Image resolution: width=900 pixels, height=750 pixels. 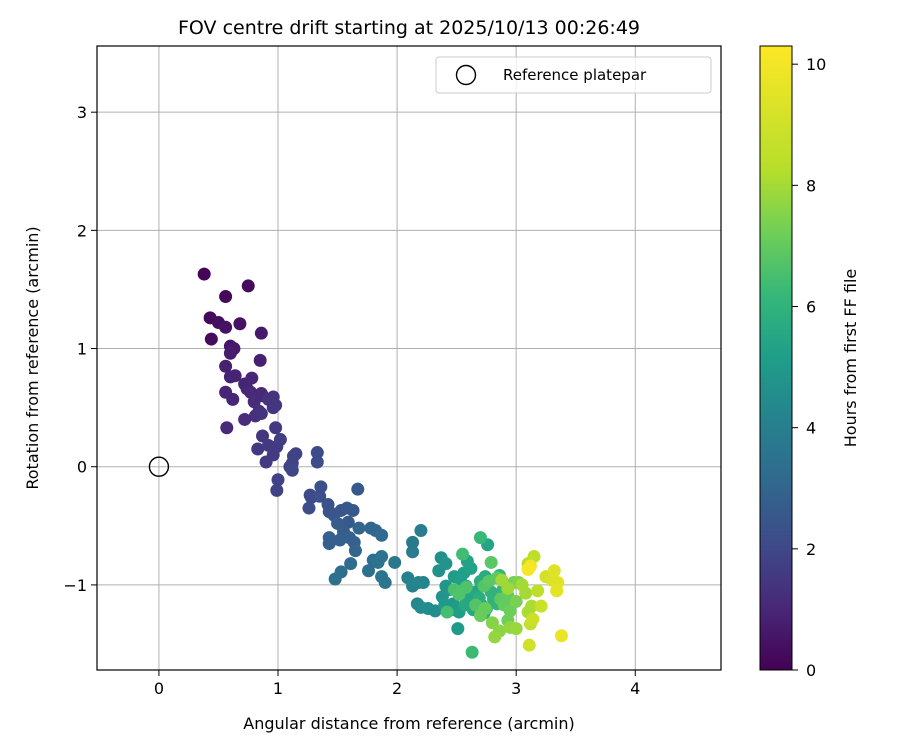 What do you see at coordinates (159, 688) in the screenshot?
I see `x-tick-label: 0` at bounding box center [159, 688].